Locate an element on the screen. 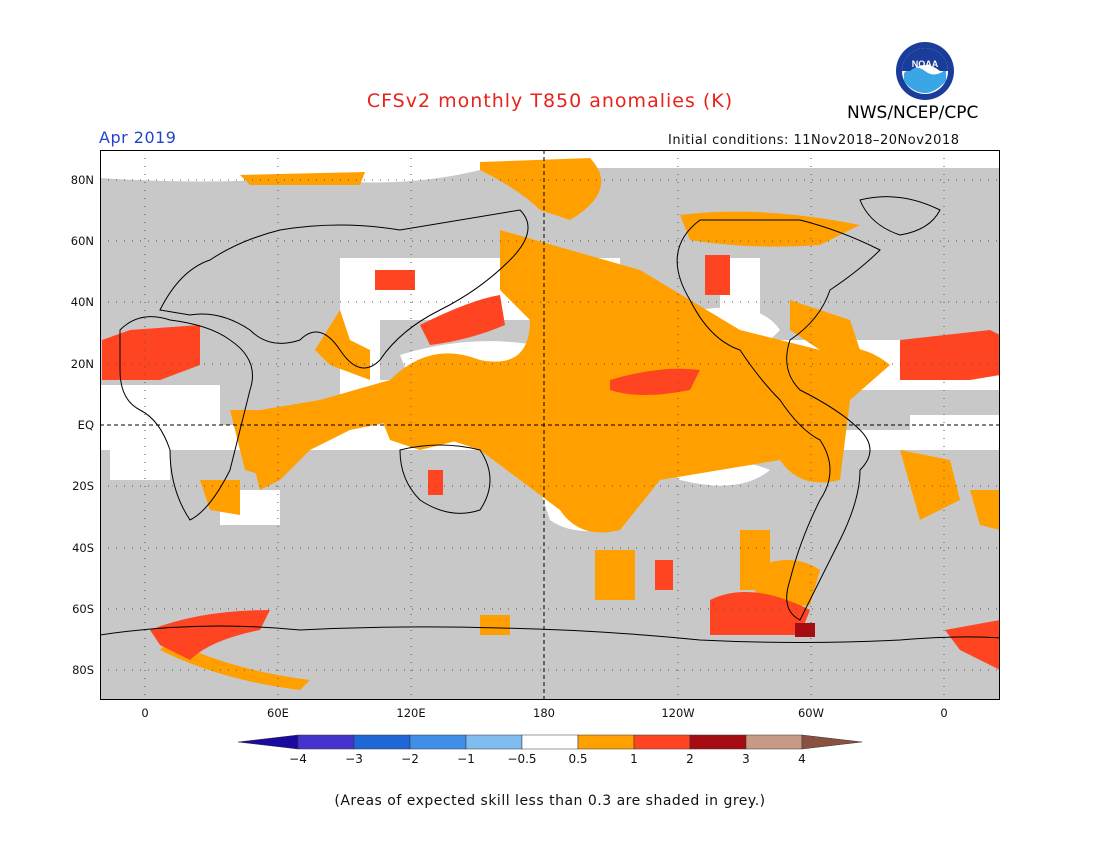 The height and width of the screenshot is (850, 1100). lon-label-120w: 120W is located at coordinates (678, 713).